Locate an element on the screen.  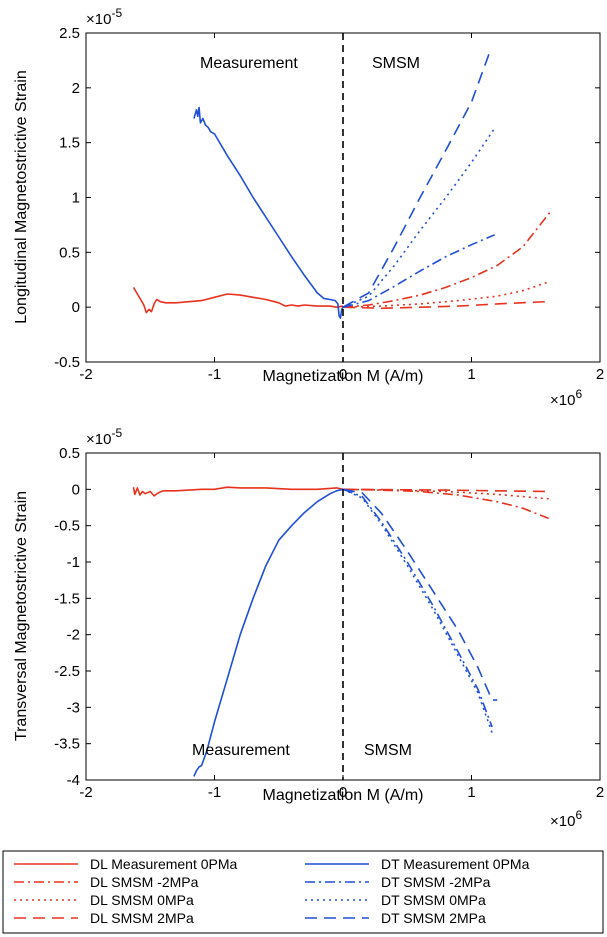
y-tick-label: -3 is located at coordinates (73, 707).